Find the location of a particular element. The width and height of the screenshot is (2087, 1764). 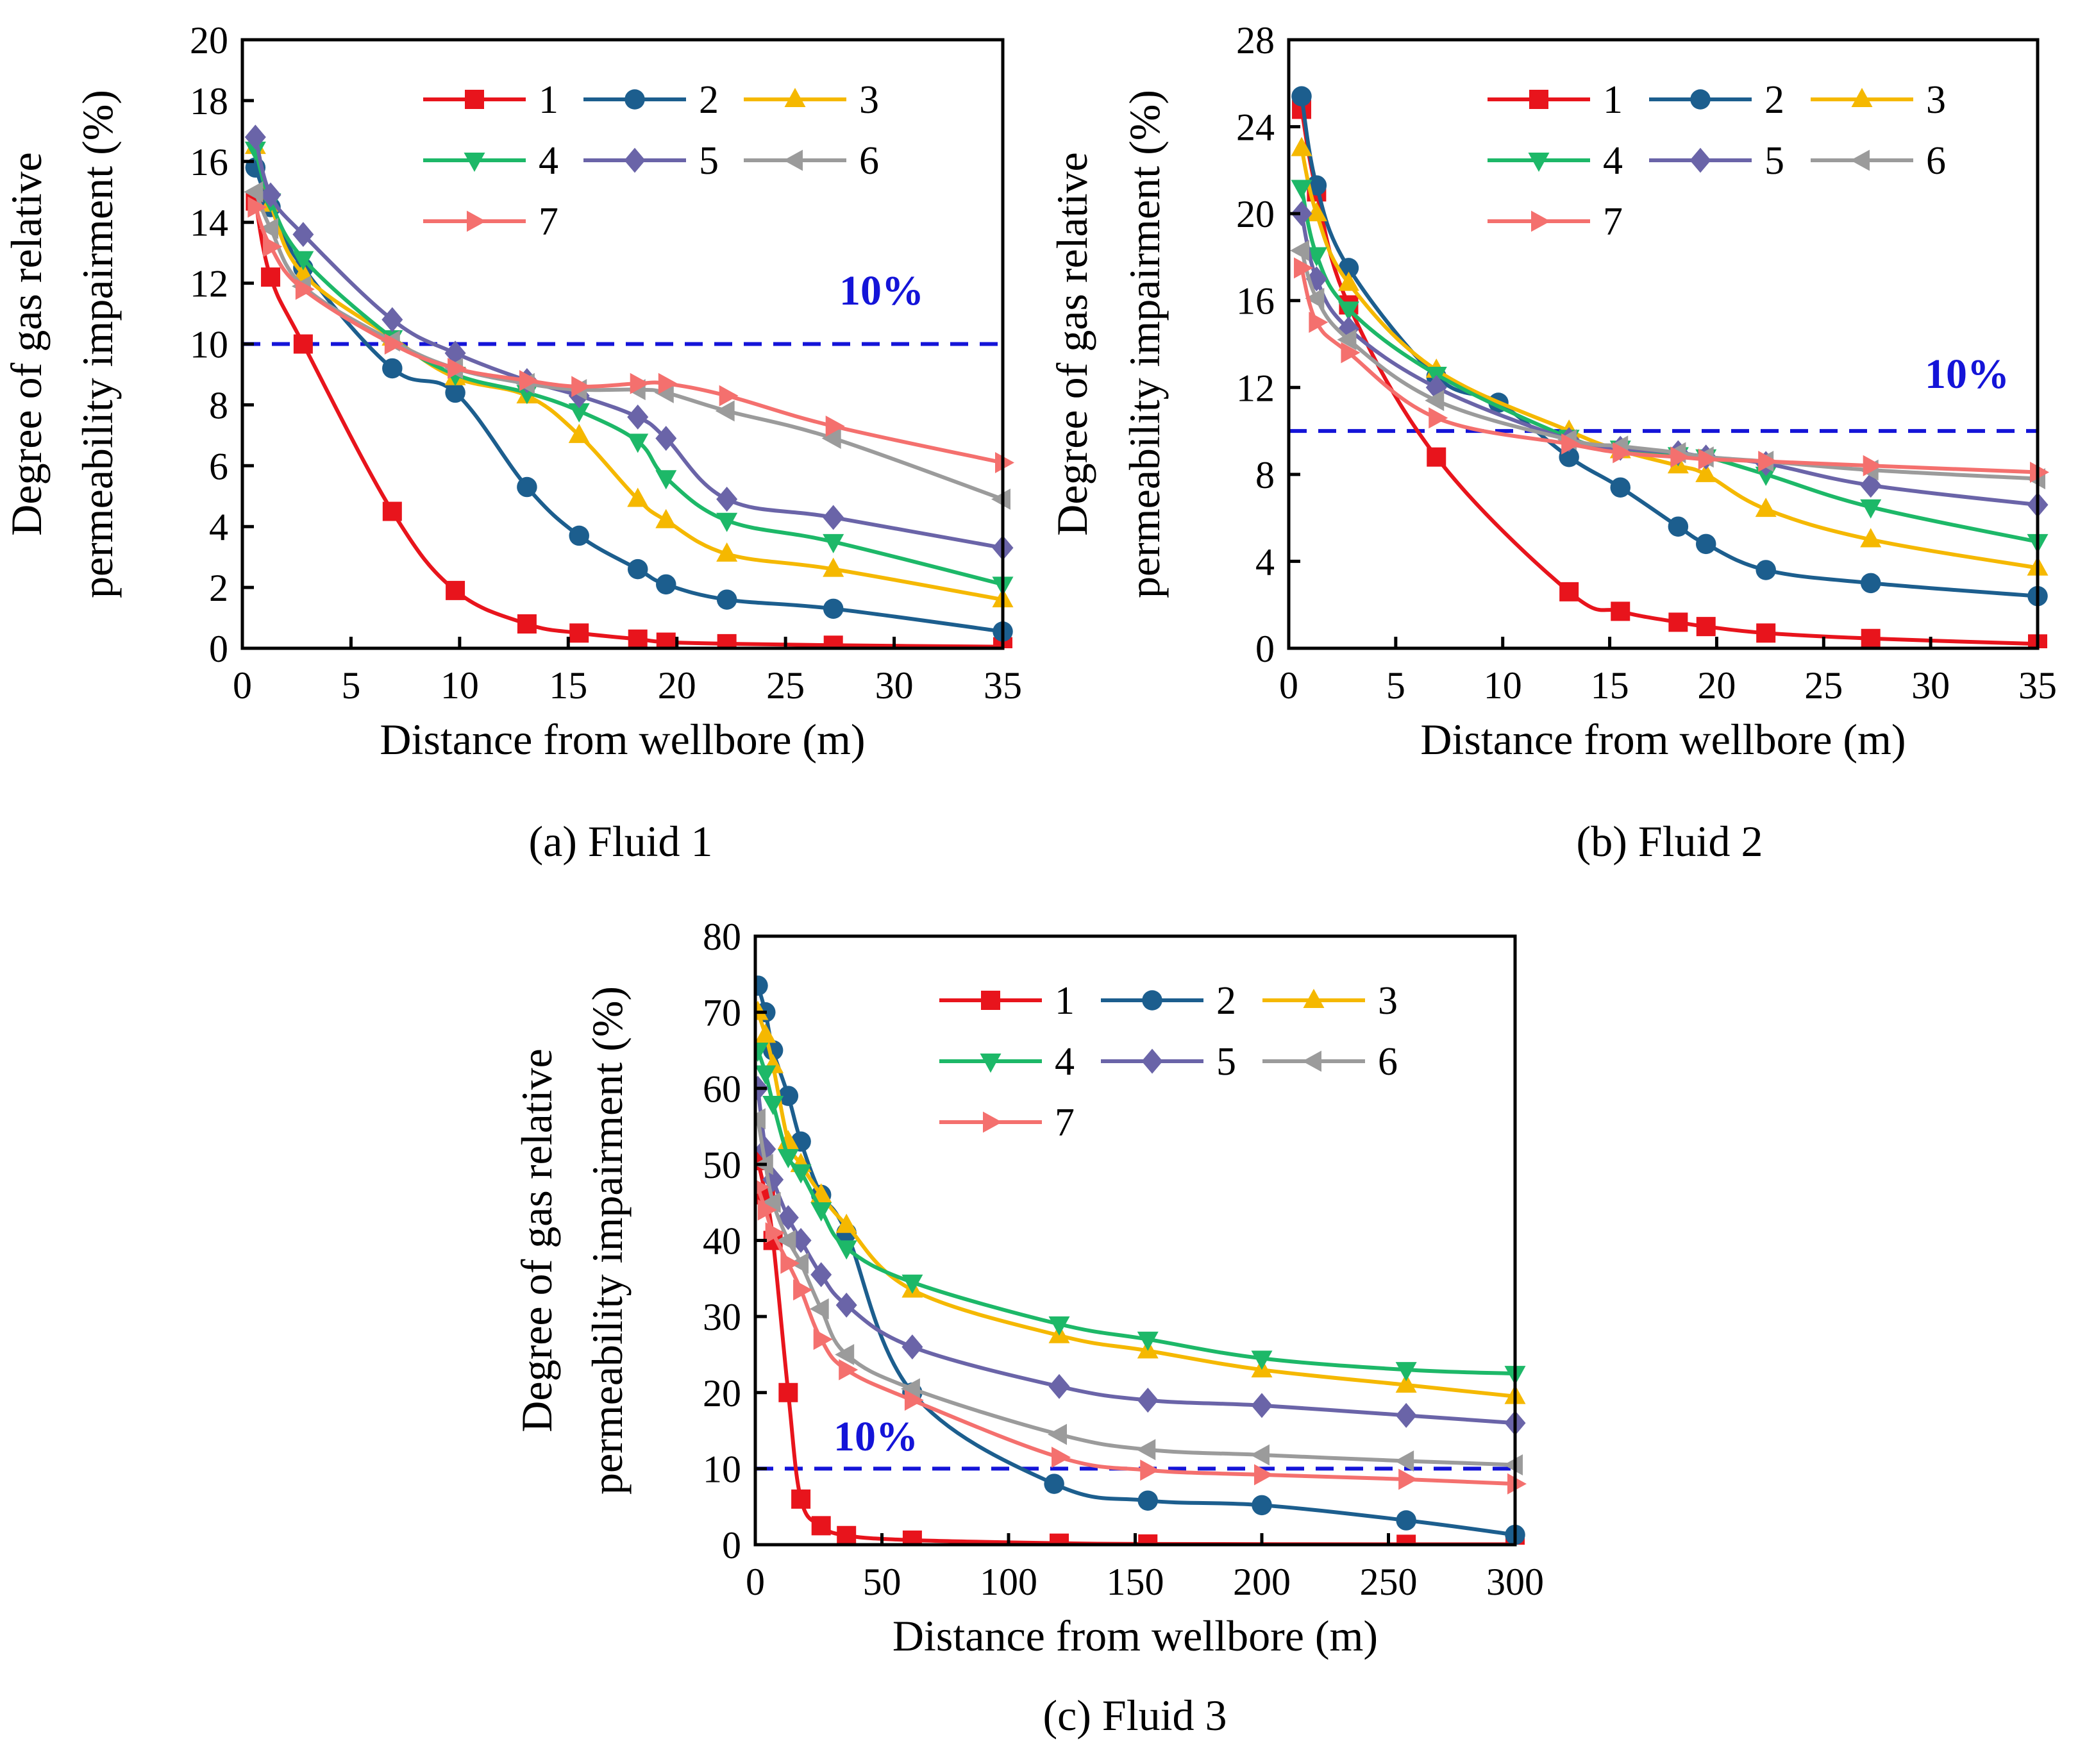

x-tick-label: 100 is located at coordinates (1009, 1582).